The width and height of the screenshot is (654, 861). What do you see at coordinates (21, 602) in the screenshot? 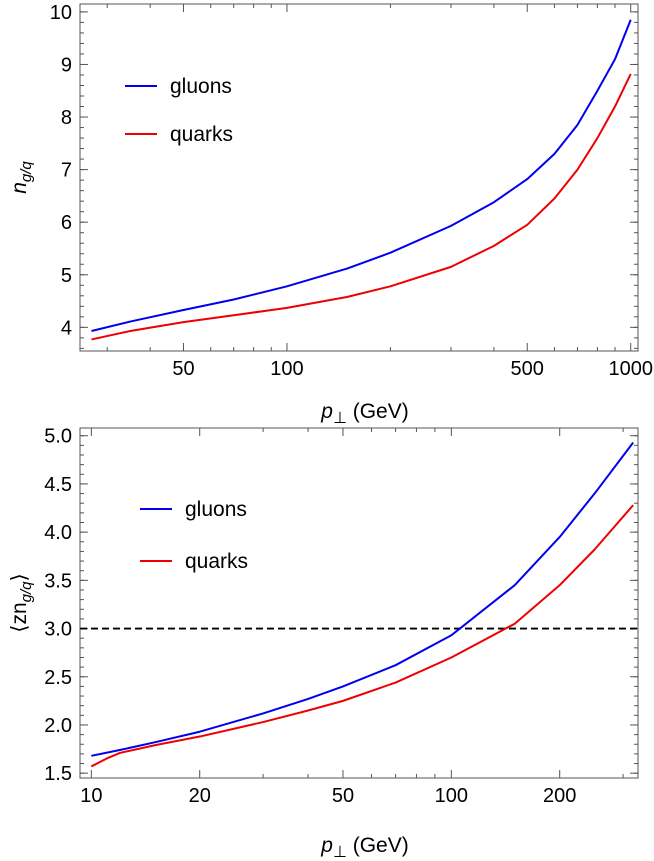
I see `y-axis-label: ⟨zng/q⟩` at bounding box center [21, 602].